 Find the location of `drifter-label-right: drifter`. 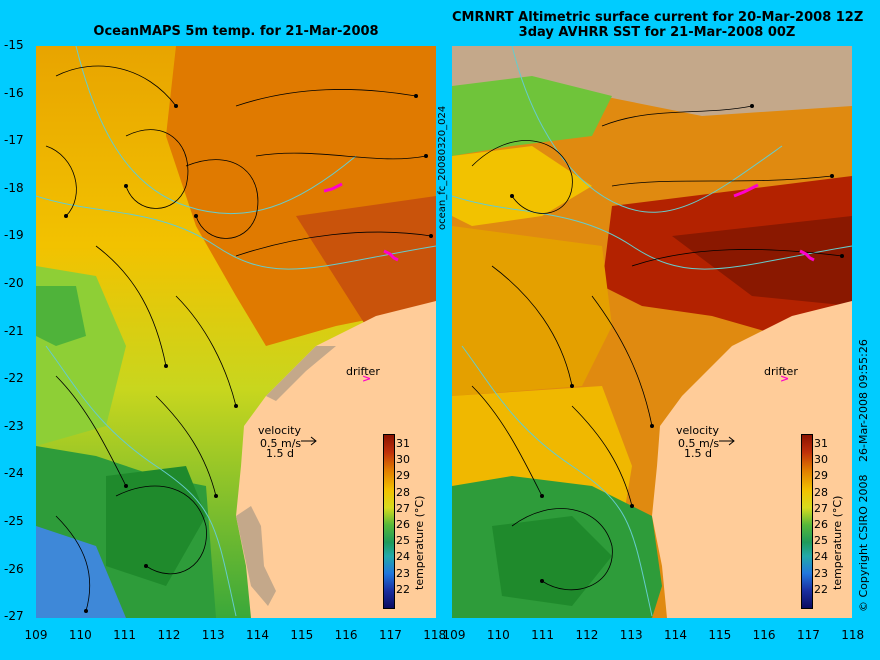

drifter-label-right: drifter is located at coordinates (781, 371).